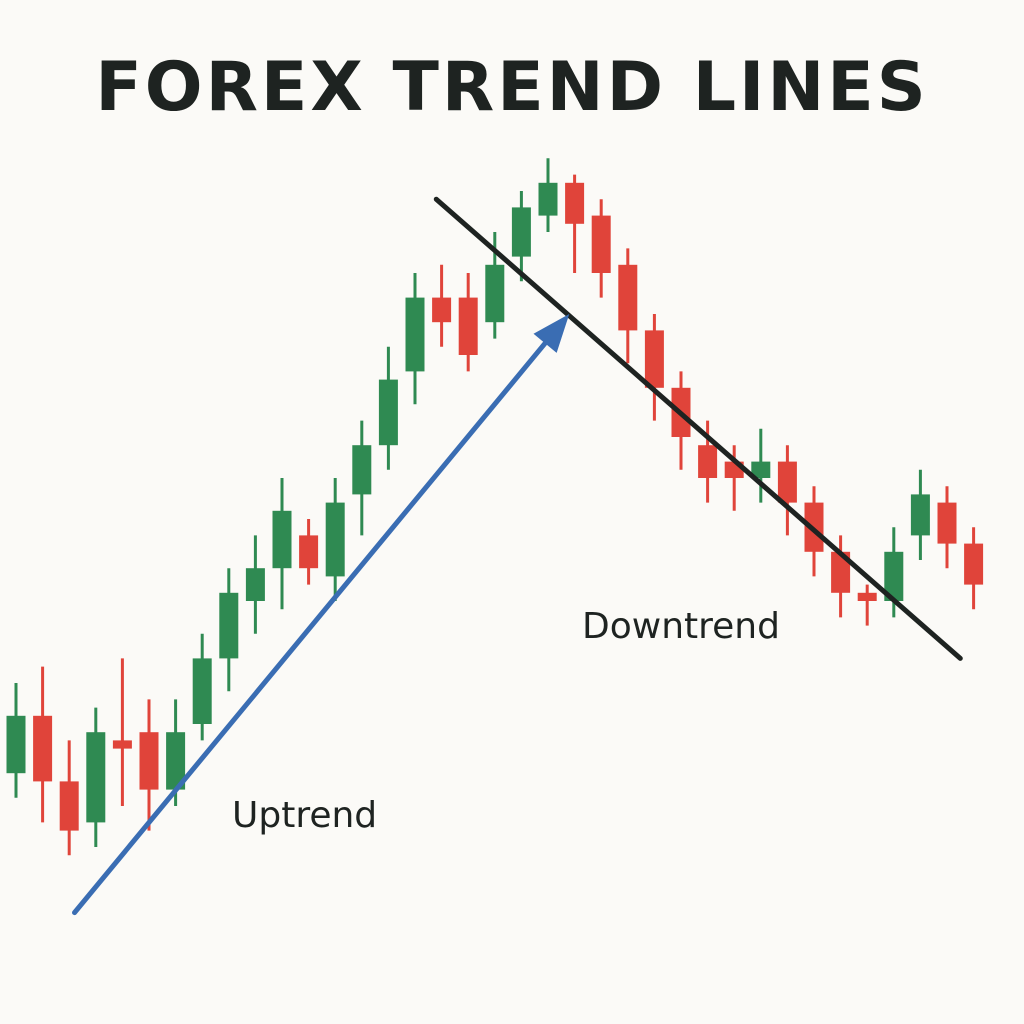 Image resolution: width=1024 pixels, height=1024 pixels. What do you see at coordinates (512, 87) in the screenshot?
I see `chart-title: FOREX TREND LINES` at bounding box center [512, 87].